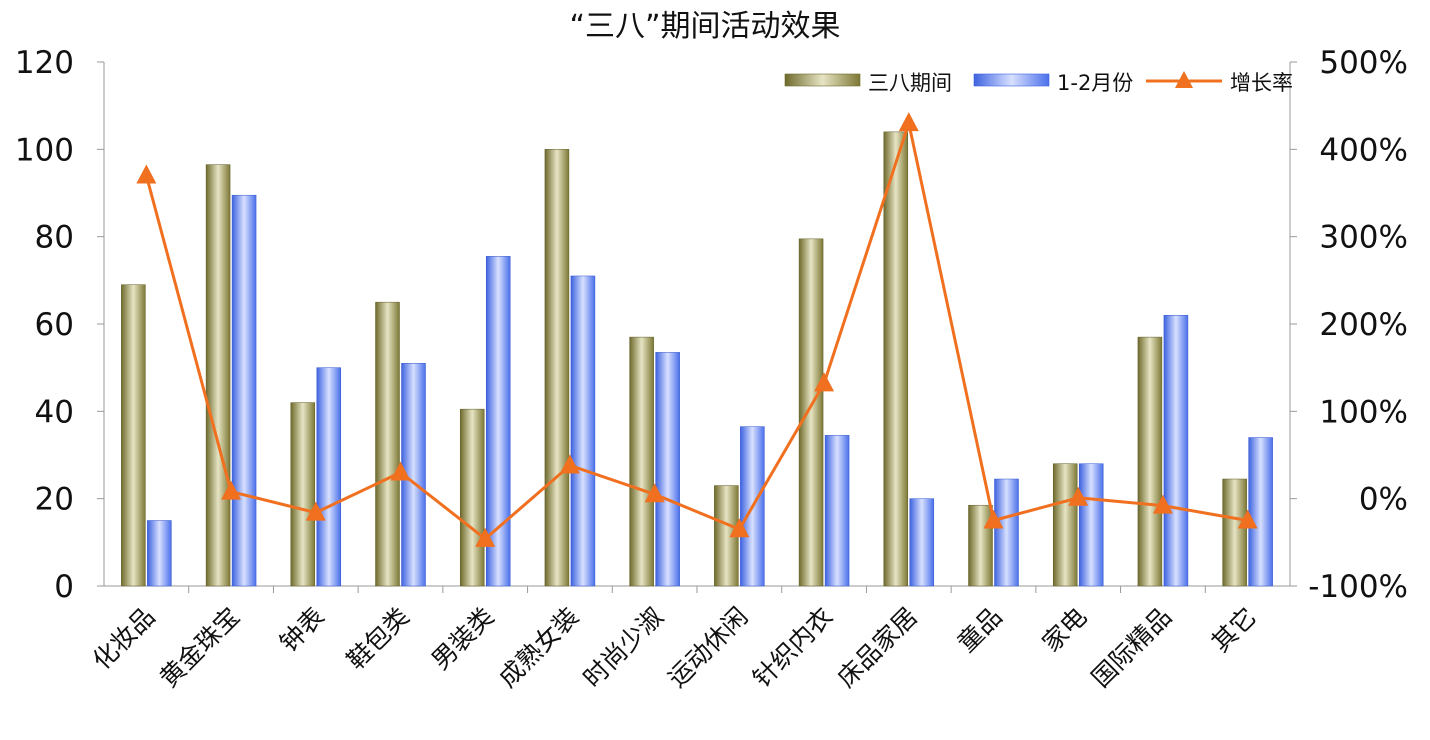 This screenshot has height=740, width=1430. What do you see at coordinates (1234, 630) in the screenshot?
I see `category-label: 其它` at bounding box center [1234, 630].